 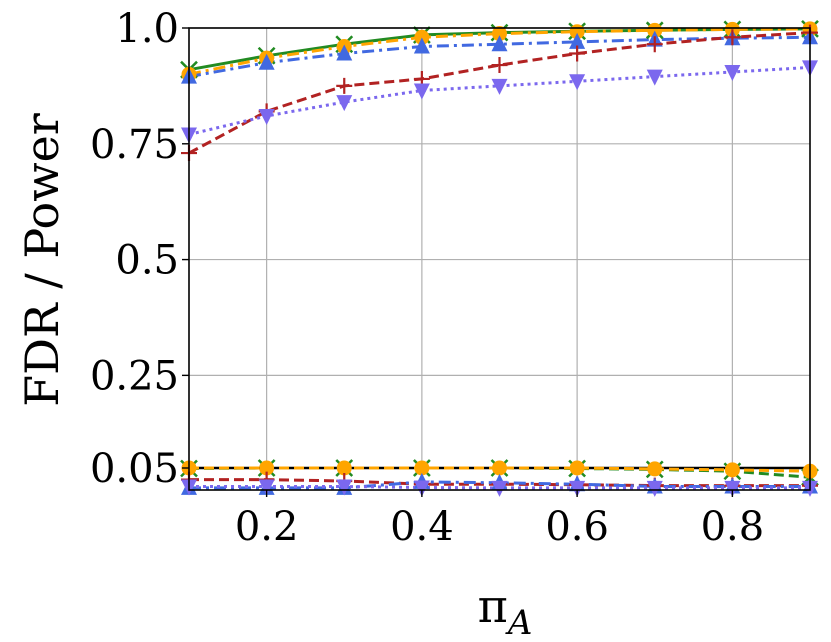 What do you see at coordinates (422, 527) in the screenshot?
I see `x-tick-label: 0.4` at bounding box center [422, 527].